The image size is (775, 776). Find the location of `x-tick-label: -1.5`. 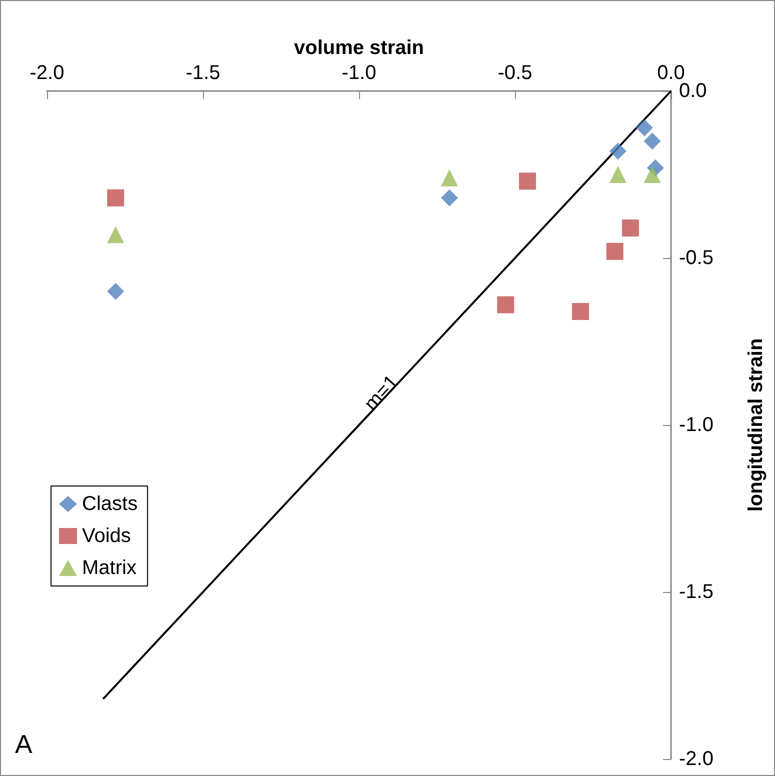

x-tick-label: -1.5 is located at coordinates (203, 73).